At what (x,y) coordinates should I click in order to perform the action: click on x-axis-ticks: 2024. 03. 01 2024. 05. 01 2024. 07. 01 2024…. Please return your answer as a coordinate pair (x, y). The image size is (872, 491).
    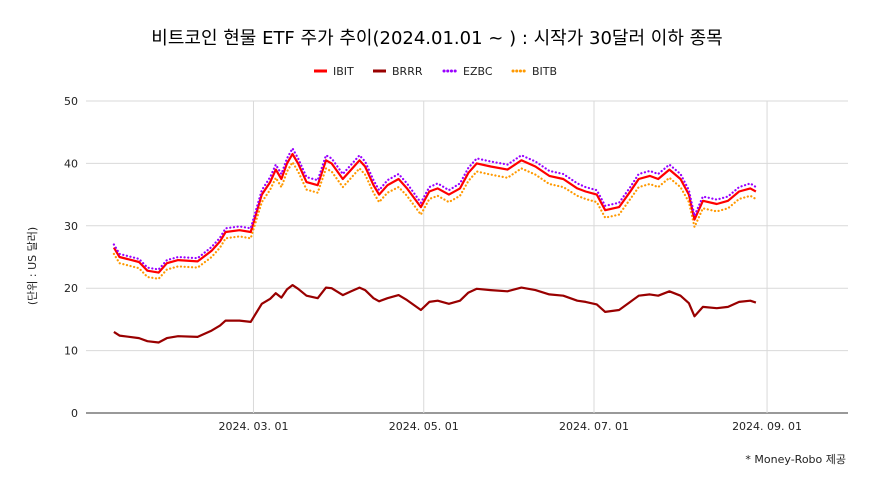
    Looking at the image, I should click on (510, 426).